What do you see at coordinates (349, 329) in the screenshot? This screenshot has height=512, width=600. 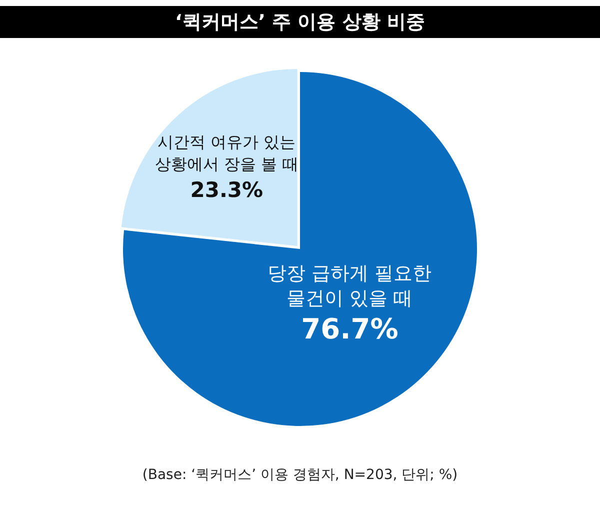 I see `data-label: 76.7%` at bounding box center [349, 329].